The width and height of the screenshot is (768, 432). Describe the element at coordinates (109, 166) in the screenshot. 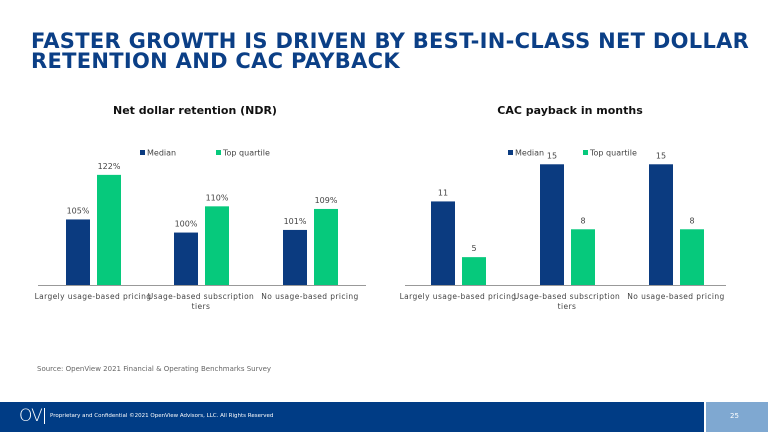

I see `data-label: 122%` at that location.